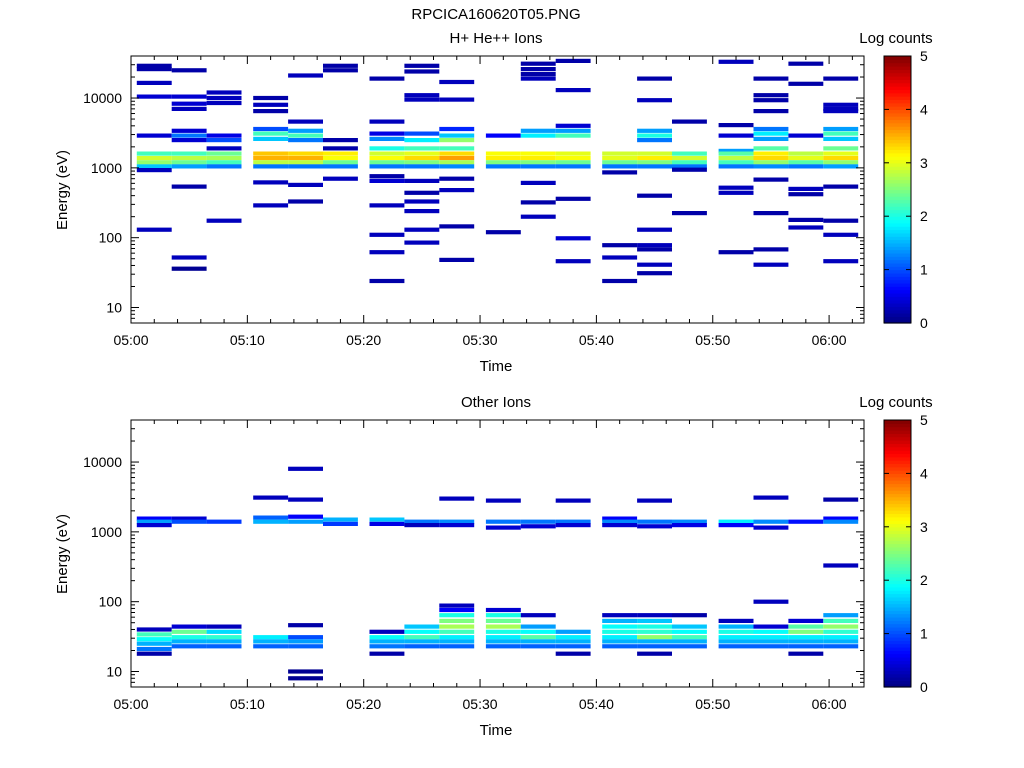 The width and height of the screenshot is (1024, 768). What do you see at coordinates (111, 238) in the screenshot?
I see `y-tick-label: 100` at bounding box center [111, 238].